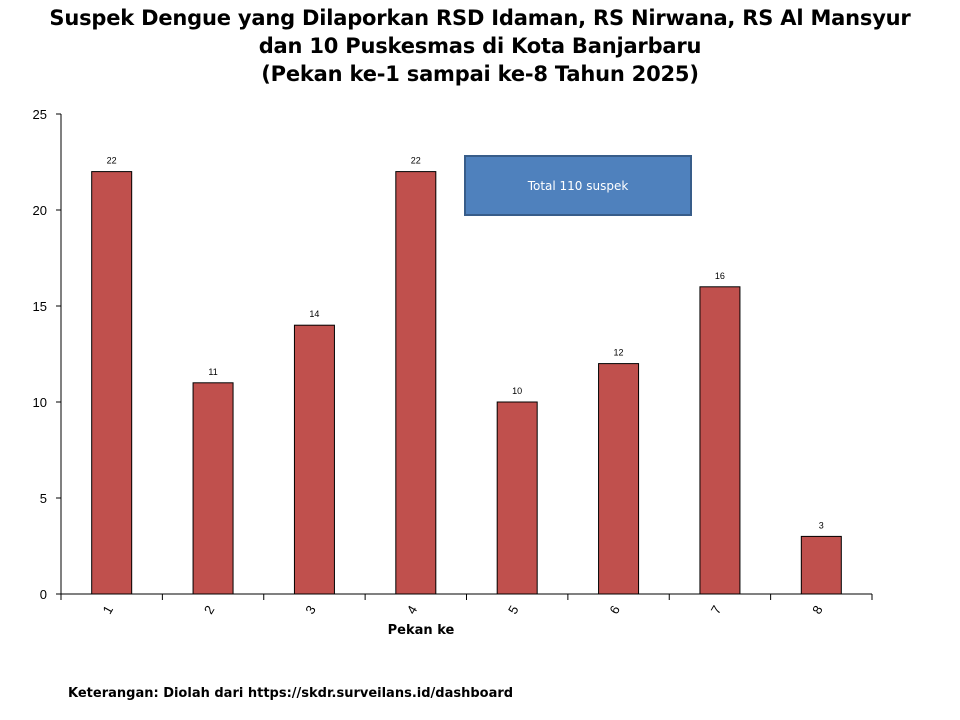 This screenshot has width=960, height=720. I want to click on data-label: 11, so click(212, 372).